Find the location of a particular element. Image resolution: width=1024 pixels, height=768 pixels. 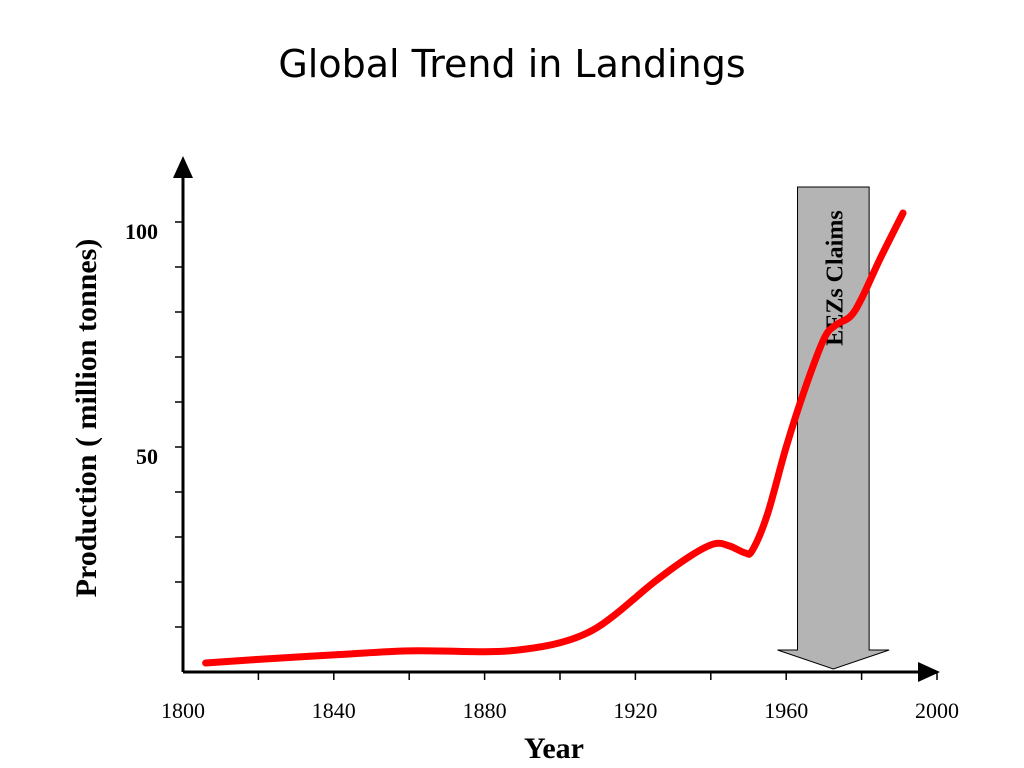

x-tick-label: 2000 is located at coordinates (937, 710).